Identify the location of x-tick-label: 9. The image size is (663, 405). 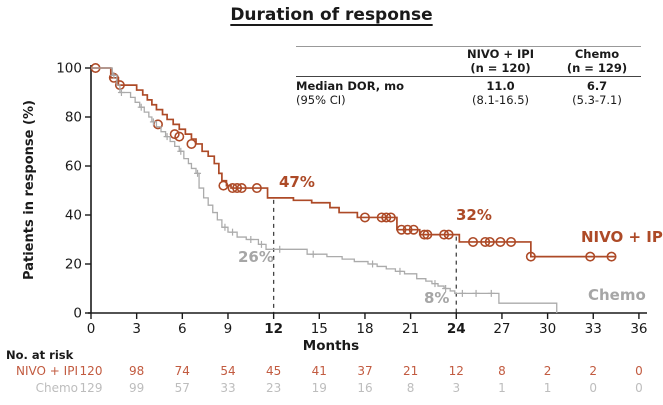
(228, 329).